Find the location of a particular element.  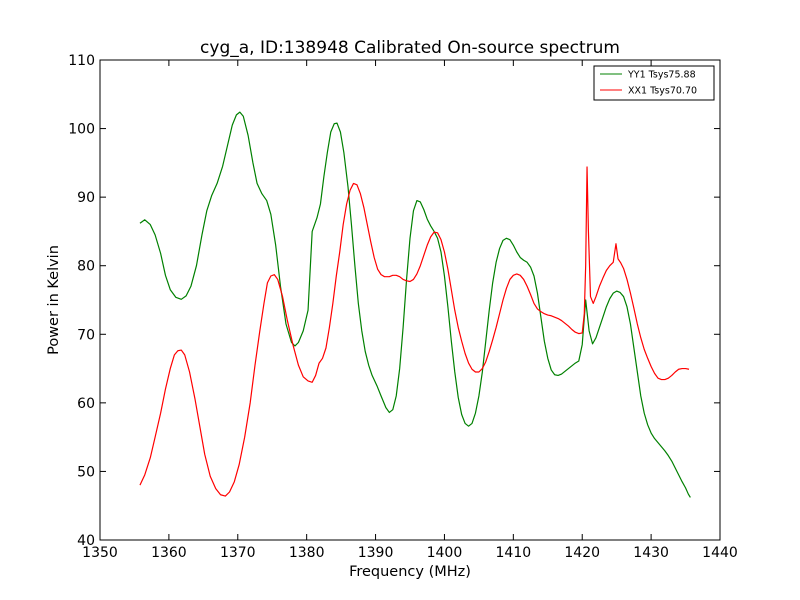

y-tick-label: 100 is located at coordinates (81, 130).